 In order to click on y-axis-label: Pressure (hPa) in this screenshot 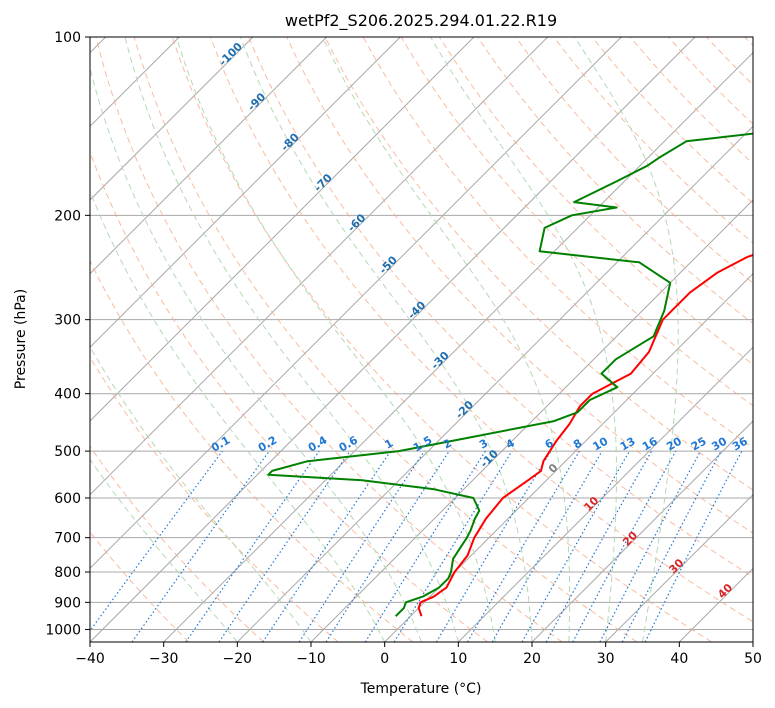, I will do `click(21, 339)`.